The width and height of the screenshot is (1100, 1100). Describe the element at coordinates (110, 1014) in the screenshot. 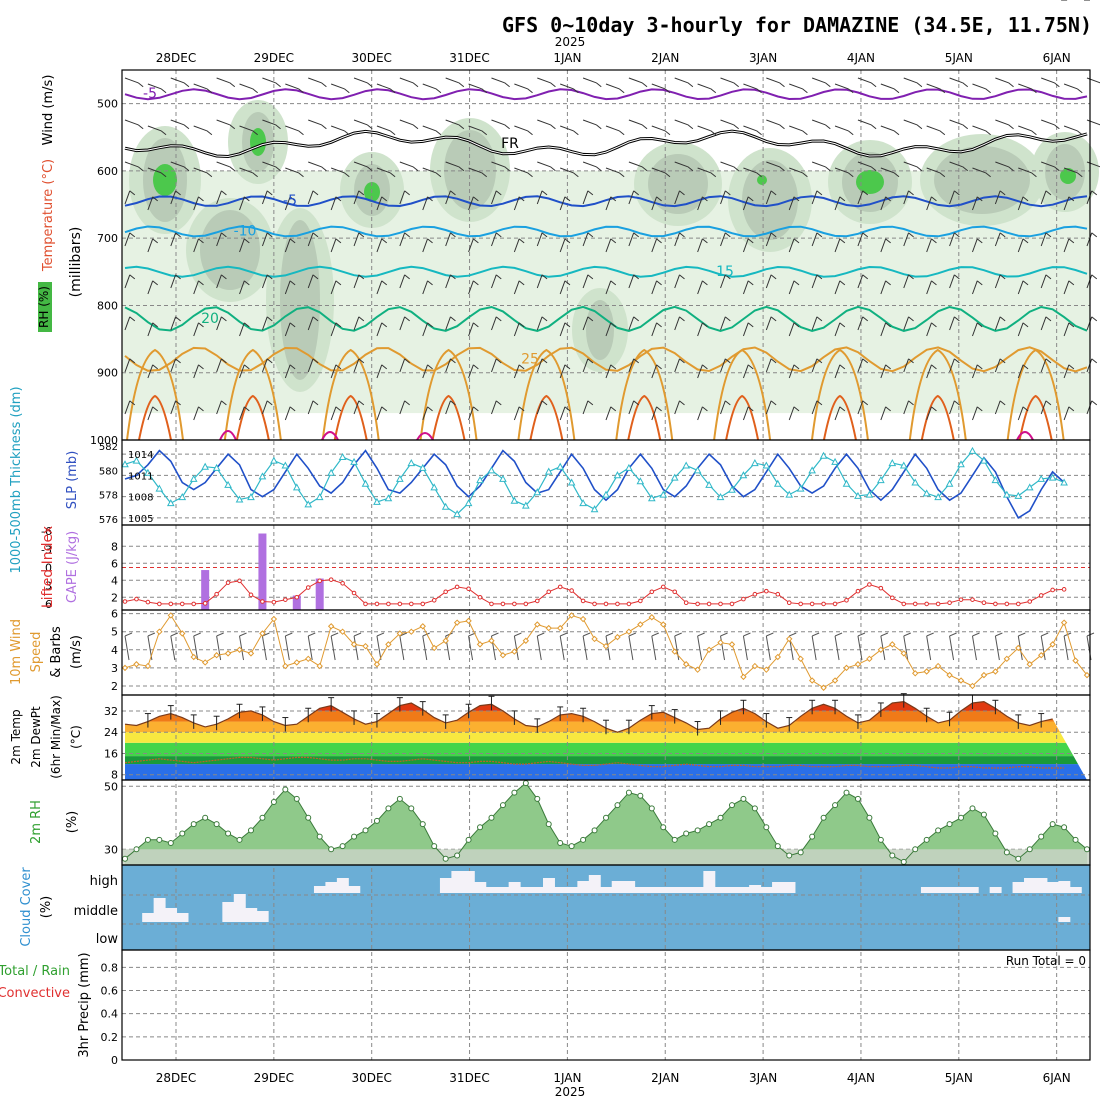

I see `precip-tick-label: 0.4` at that location.